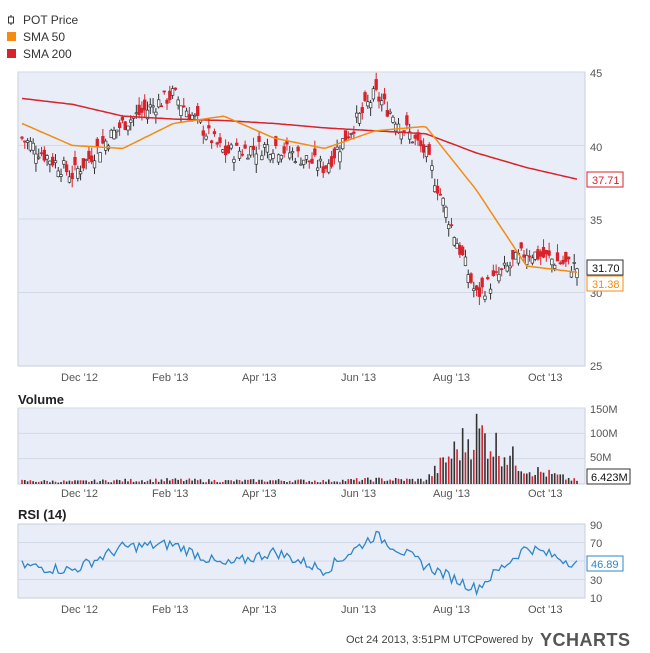 The image size is (650, 653). I want to click on legend: POT Price SMA 50 SMA 200, so click(42, 37).